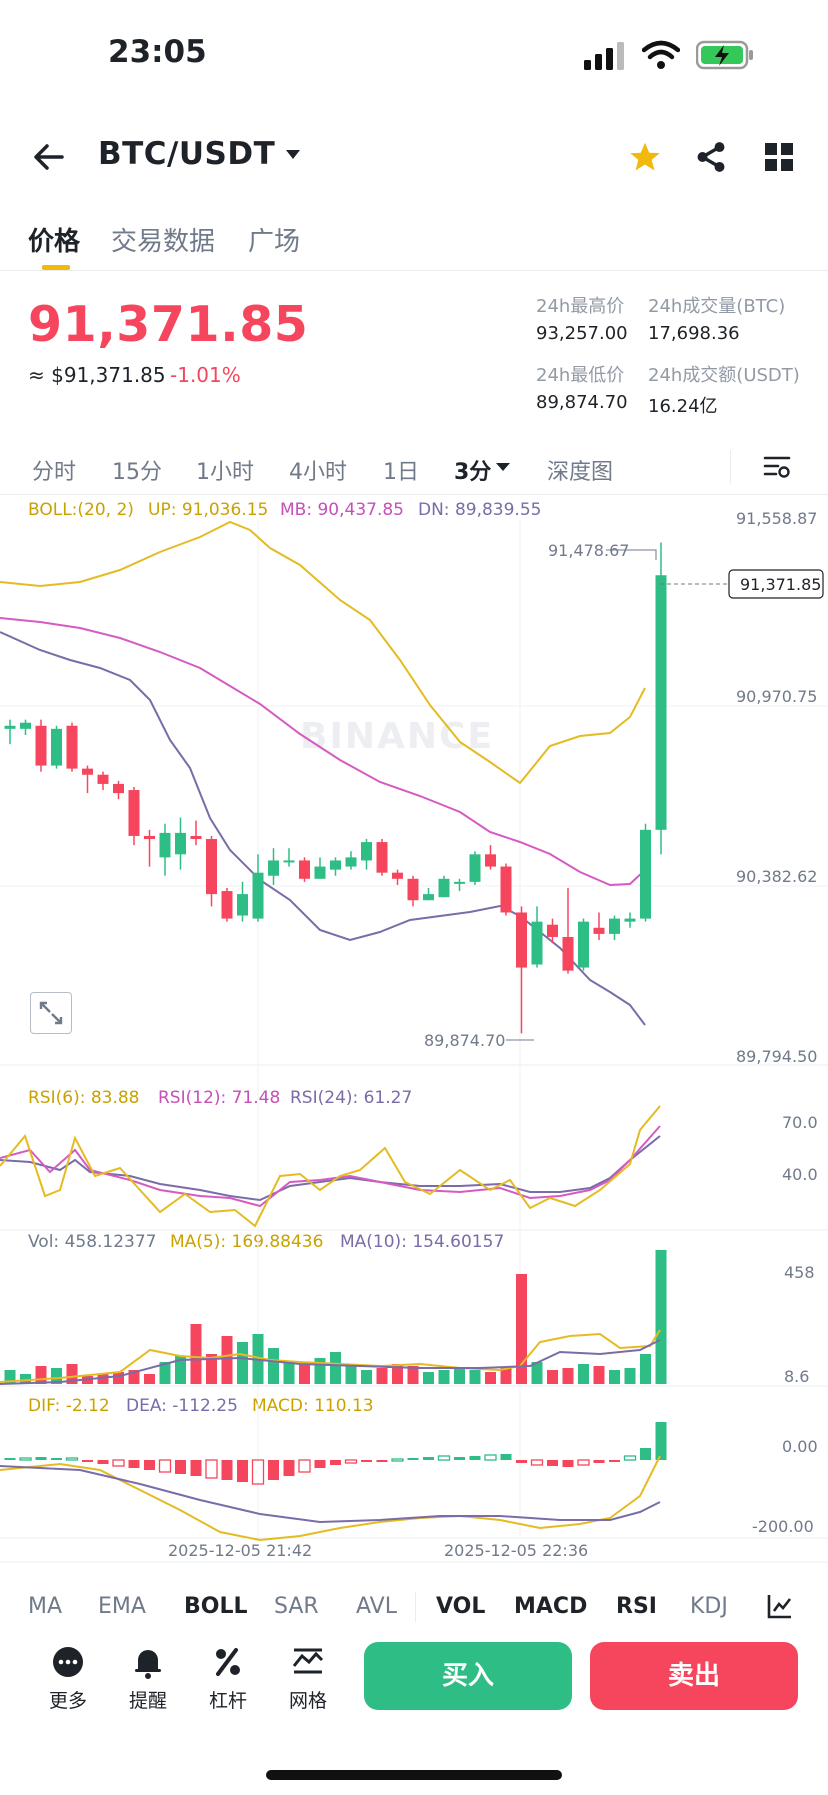 This screenshot has width=828, height=1795. Describe the element at coordinates (397, 736) in the screenshot. I see `chart-watermark: BINANCE` at that location.